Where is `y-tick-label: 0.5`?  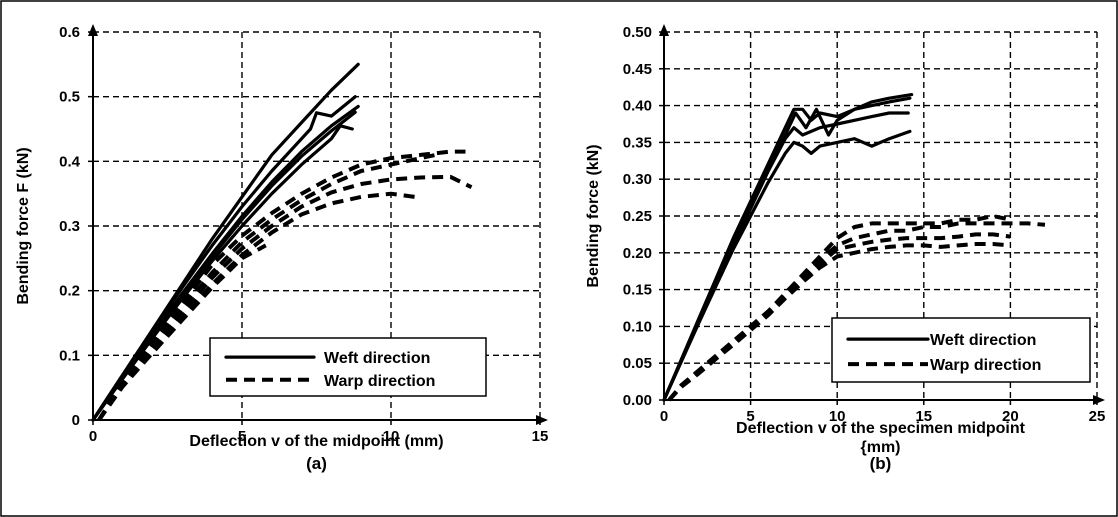 y-tick-label: 0.5 is located at coordinates (69, 97).